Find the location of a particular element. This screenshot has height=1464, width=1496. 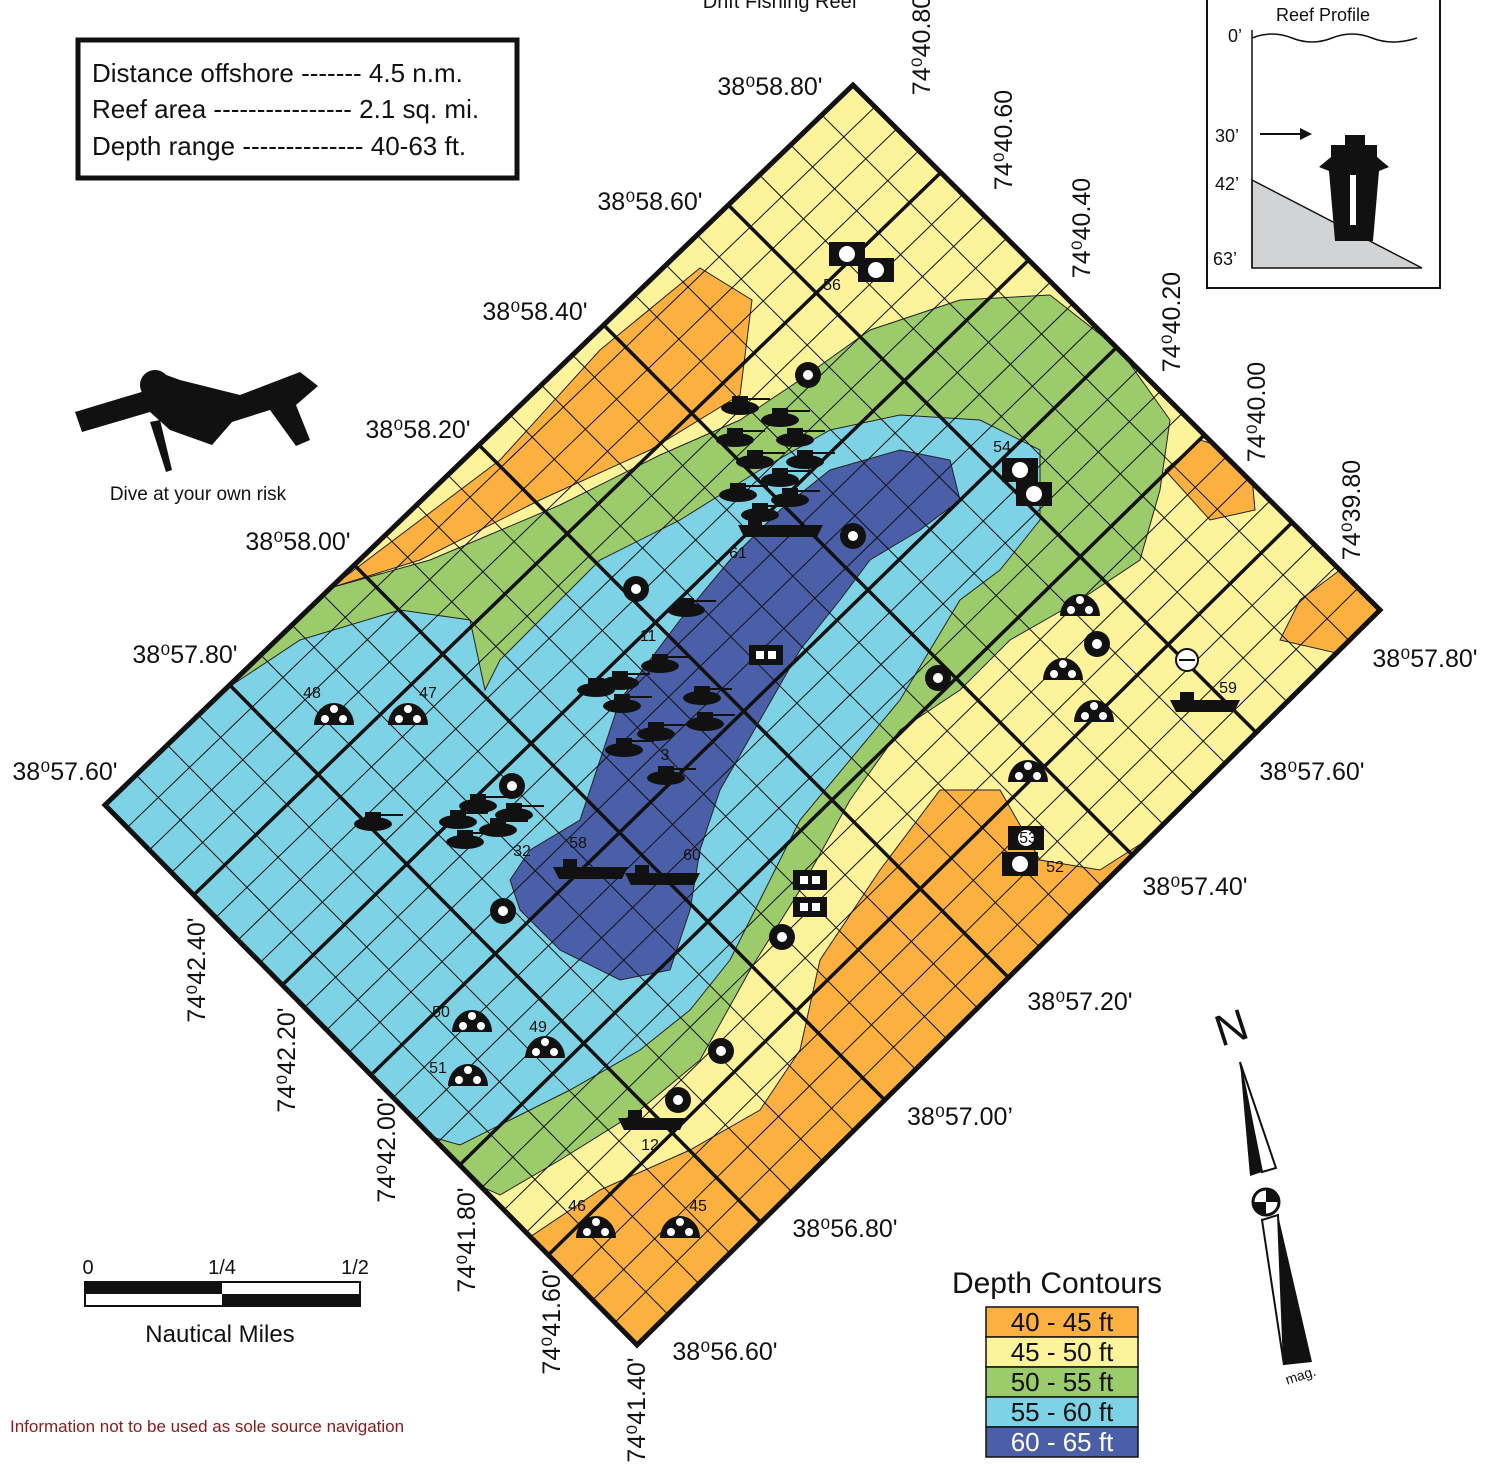

depth-label: 42’ is located at coordinates (1227, 184).